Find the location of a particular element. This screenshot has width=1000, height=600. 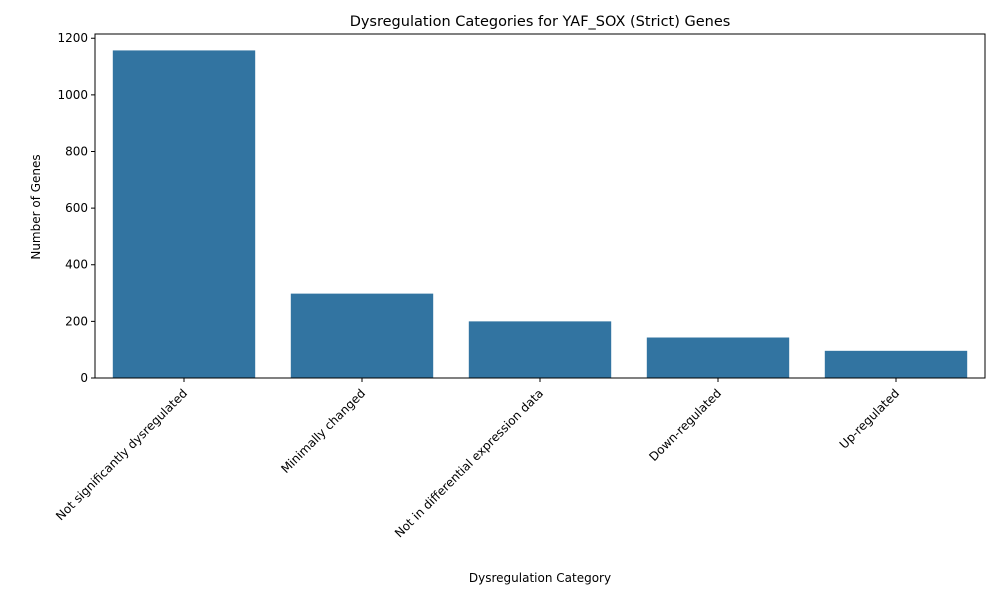

x-tick-label: Up-regulated is located at coordinates (869, 418).